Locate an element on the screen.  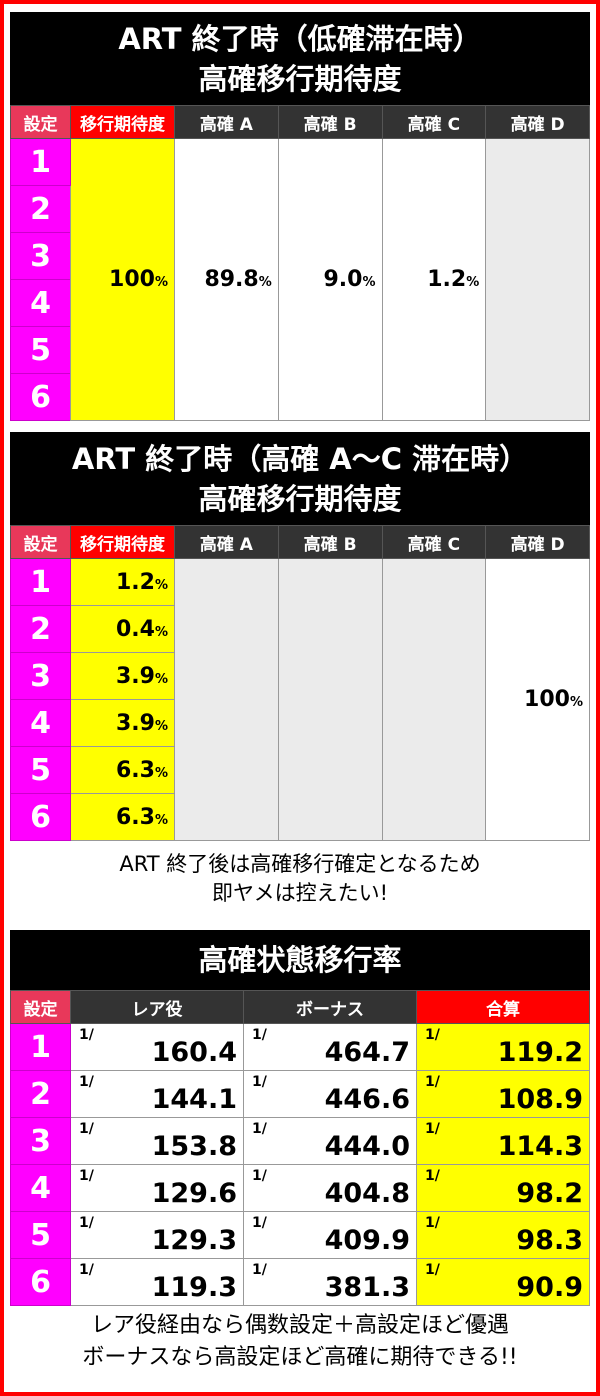
value: 100 is located at coordinates (132, 279).